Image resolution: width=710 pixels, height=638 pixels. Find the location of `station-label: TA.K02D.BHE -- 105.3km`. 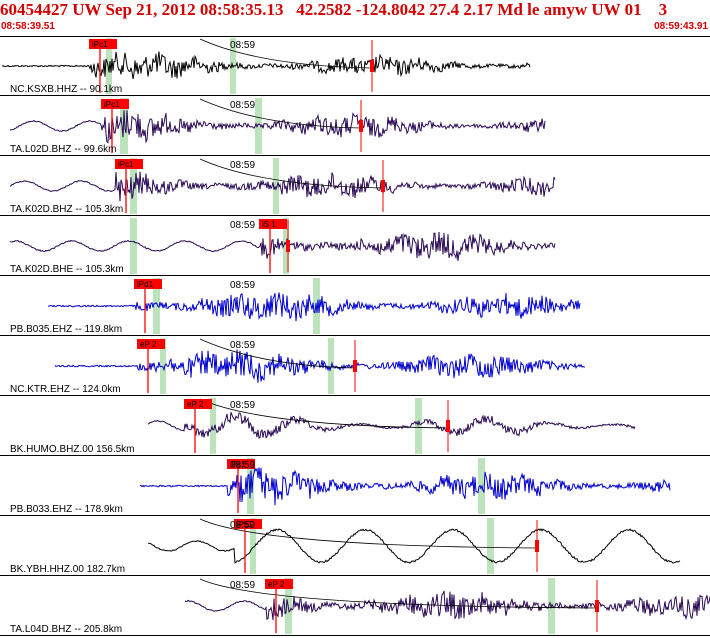

station-label: TA.K02D.BHE -- 105.3km is located at coordinates (67, 269).